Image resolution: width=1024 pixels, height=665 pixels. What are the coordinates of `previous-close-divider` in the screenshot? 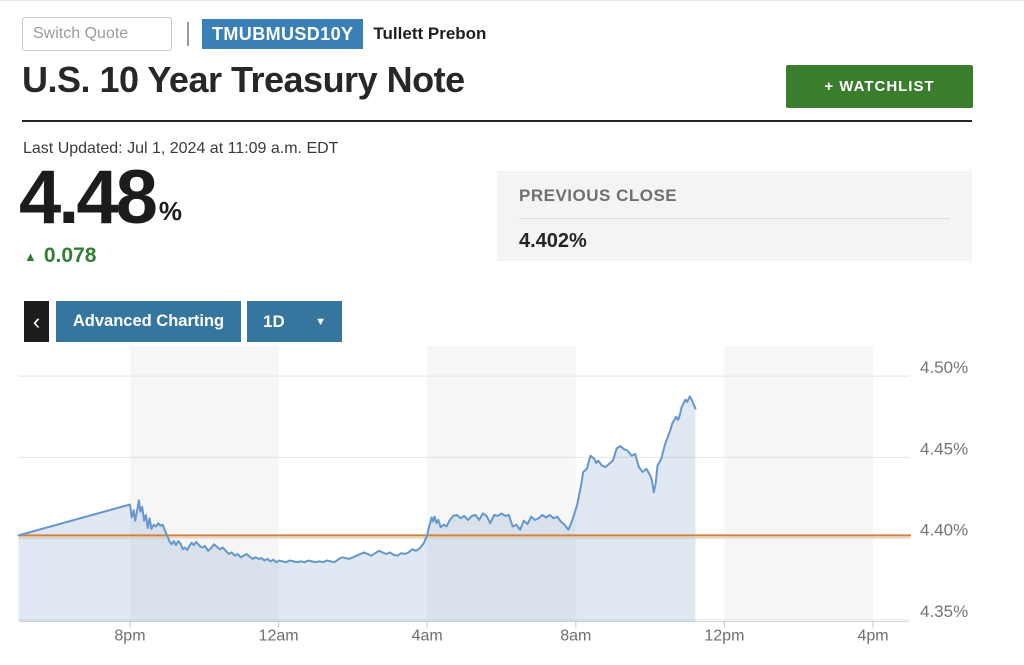 It's located at (734, 218).